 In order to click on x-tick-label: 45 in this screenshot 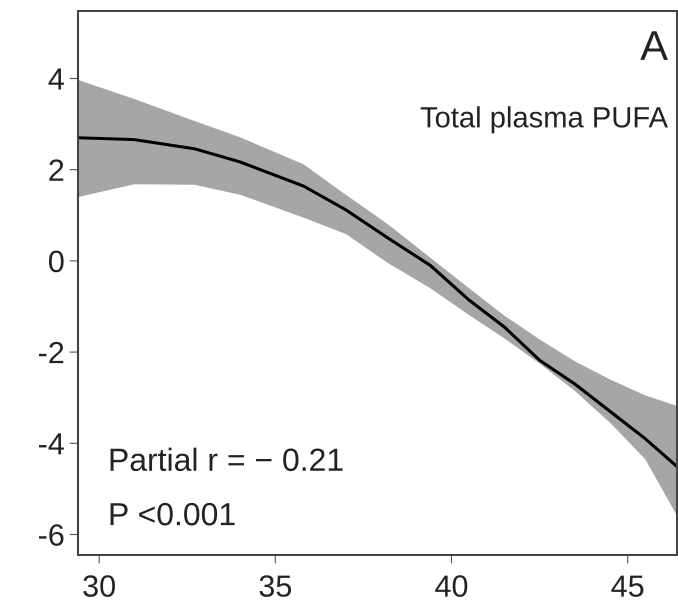, I will do `click(627, 586)`.